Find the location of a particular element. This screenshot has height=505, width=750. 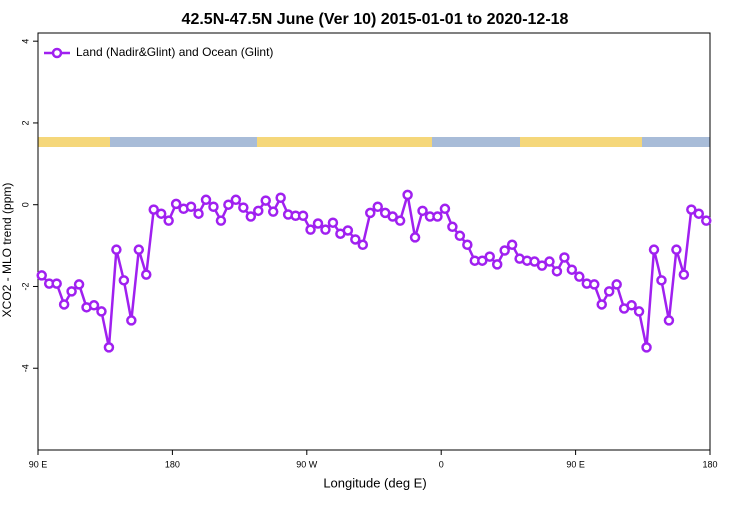

x-tick-label: 0 is located at coordinates (441, 464).